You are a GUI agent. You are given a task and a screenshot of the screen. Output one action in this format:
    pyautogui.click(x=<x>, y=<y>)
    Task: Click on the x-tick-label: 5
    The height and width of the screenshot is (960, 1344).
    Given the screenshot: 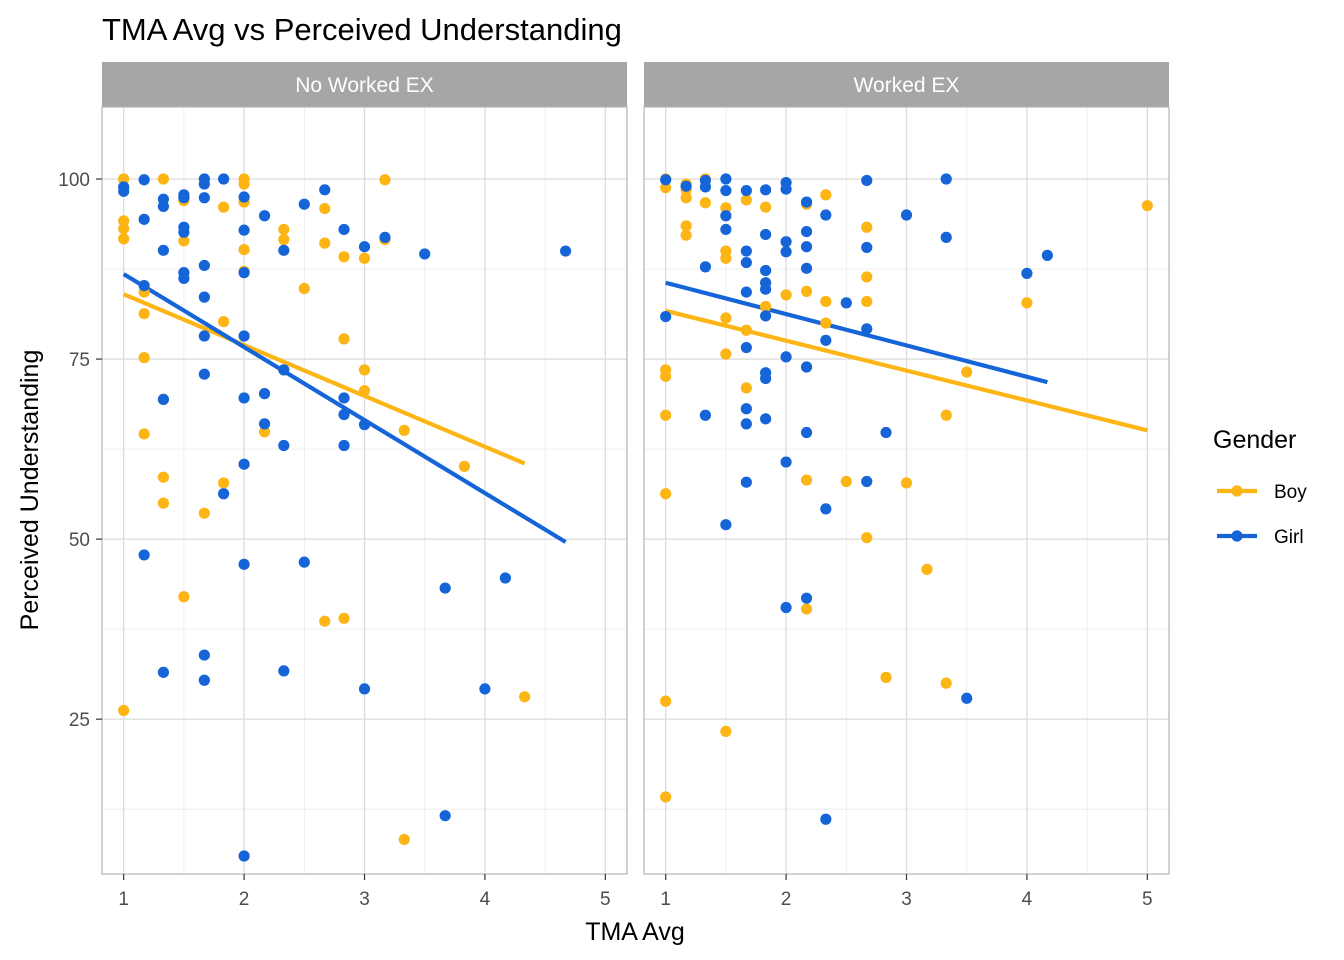 What is the action you would take?
    pyautogui.click(x=605, y=899)
    